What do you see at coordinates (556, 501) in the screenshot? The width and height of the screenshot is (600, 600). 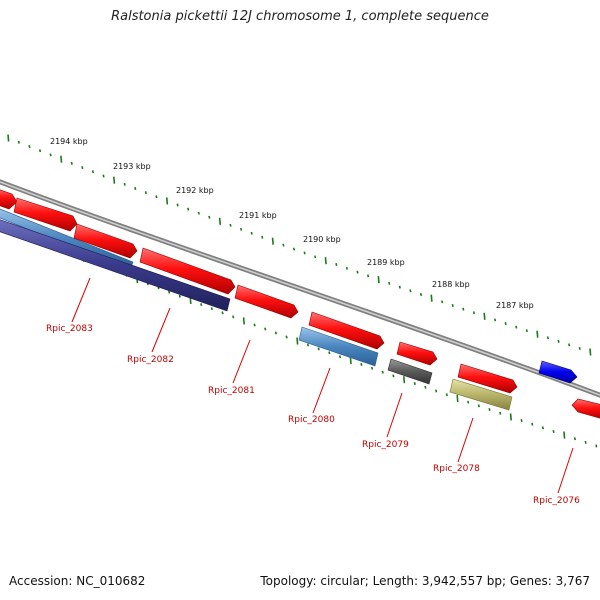 I see `gene-label: Rpic_2076` at bounding box center [556, 501].